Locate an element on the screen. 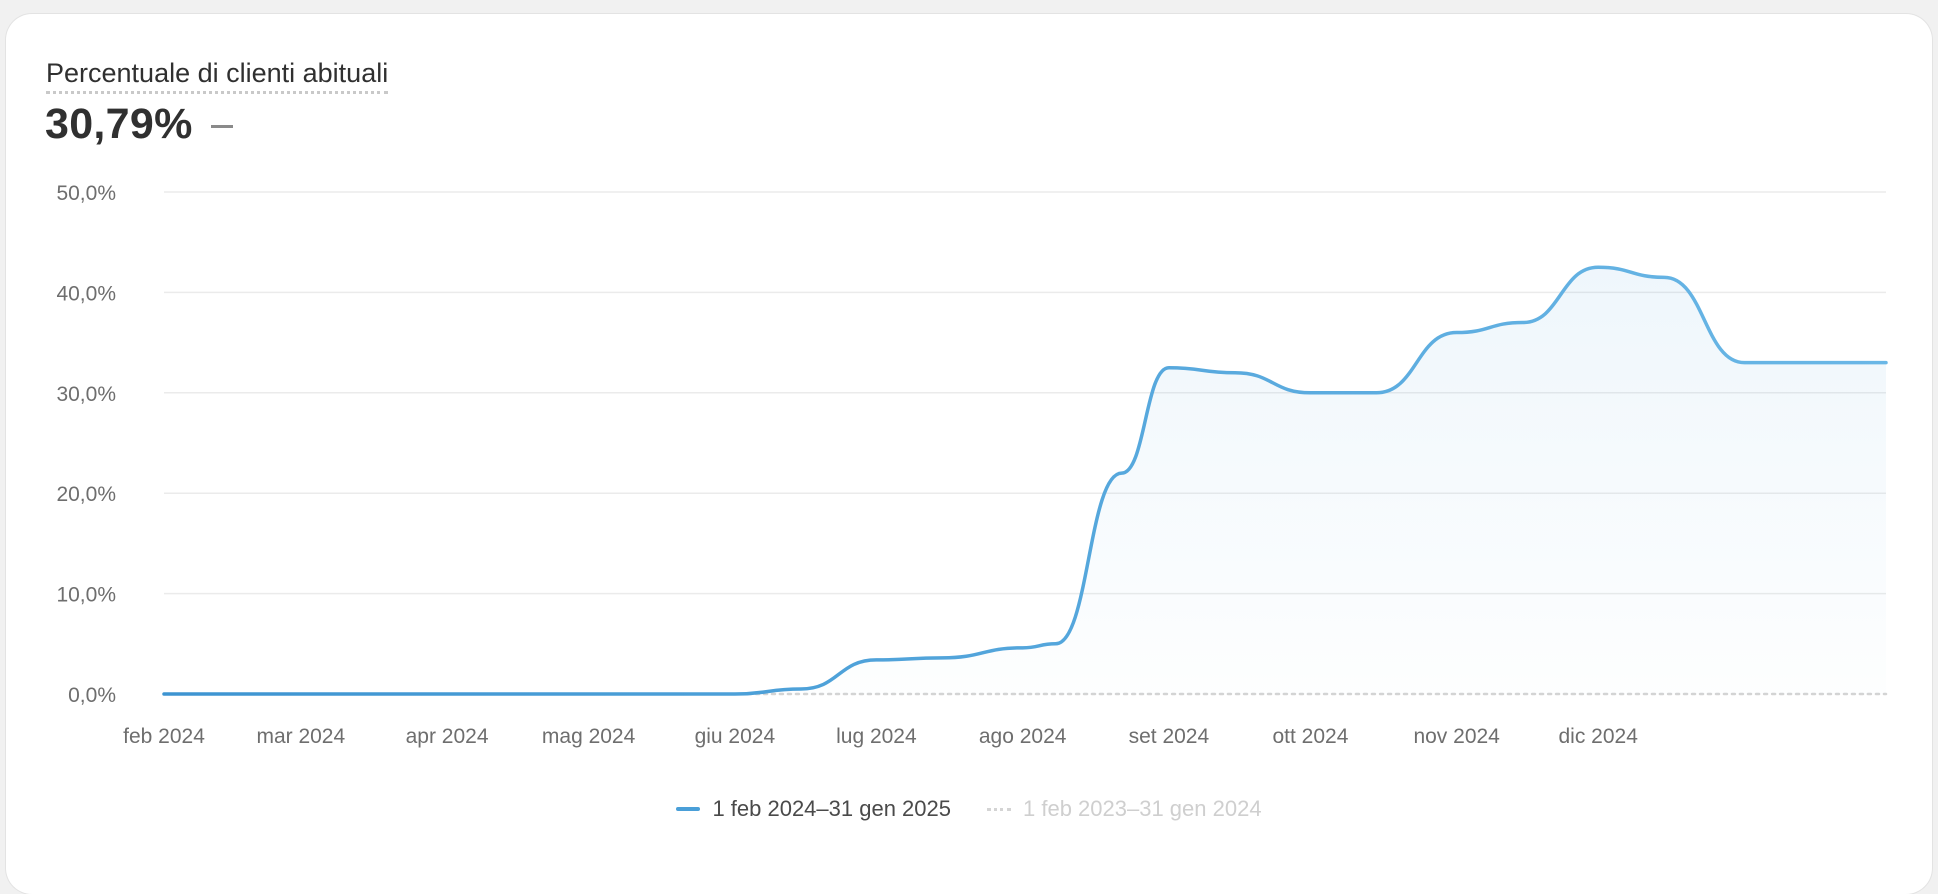 This screenshot has height=894, width=1938. card-title: Percentuale di clienti abituali is located at coordinates (217, 76).